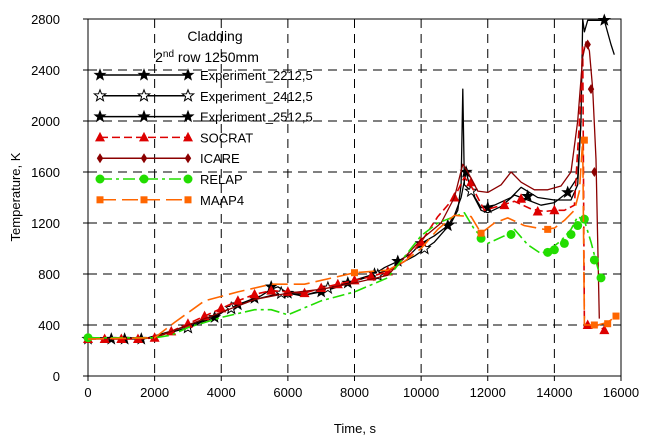  I want to click on y-tick-label: 1200, so click(45, 223).